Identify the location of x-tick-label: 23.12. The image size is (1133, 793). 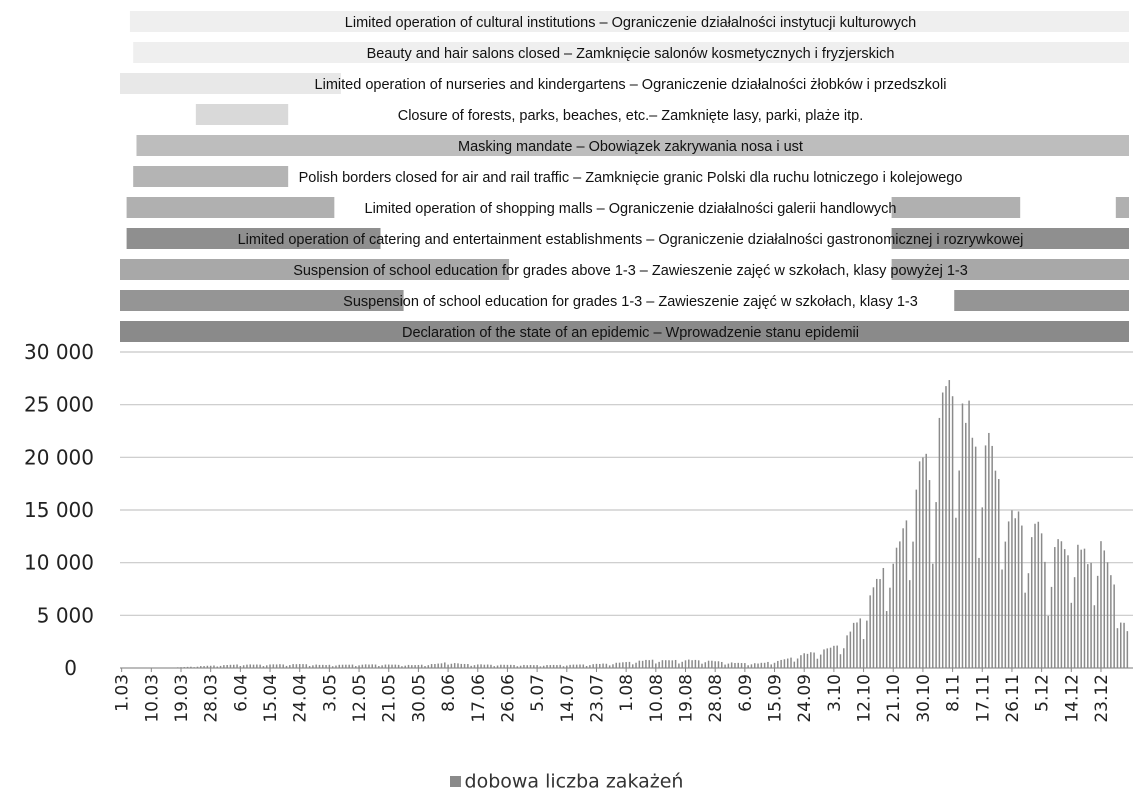
(1102, 698).